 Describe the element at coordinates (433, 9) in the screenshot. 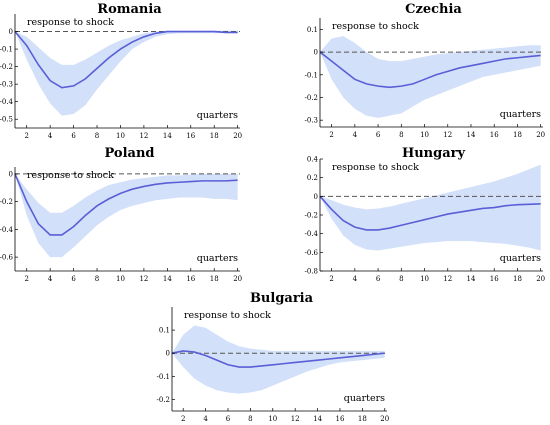

I see `panel-title: Czechia` at that location.